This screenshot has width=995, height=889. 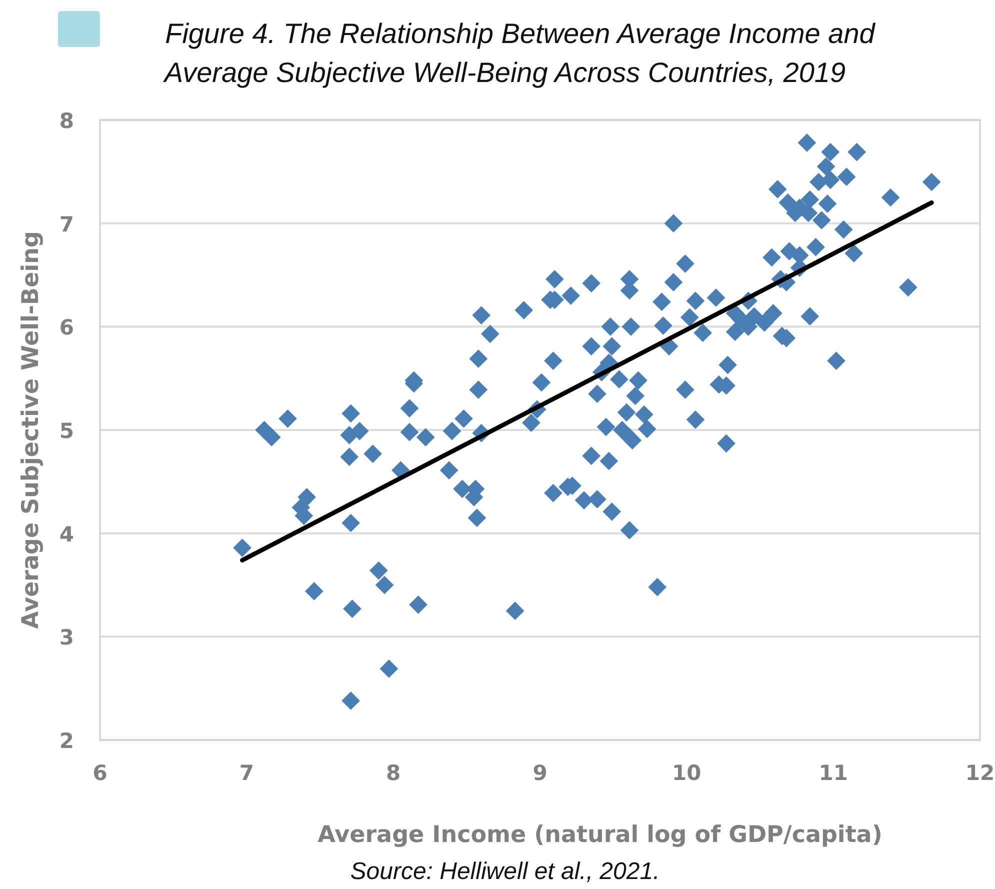 What do you see at coordinates (540, 773) in the screenshot?
I see `x-tick-label: 9` at bounding box center [540, 773].